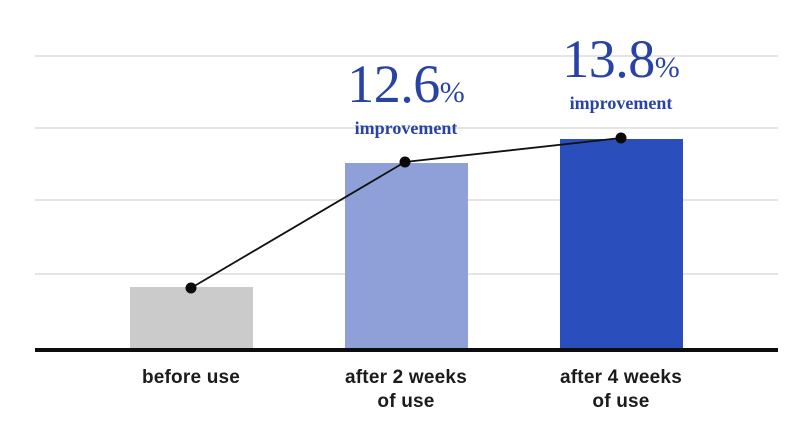  I want to click on x-label-before-use: before use, so click(191, 377).